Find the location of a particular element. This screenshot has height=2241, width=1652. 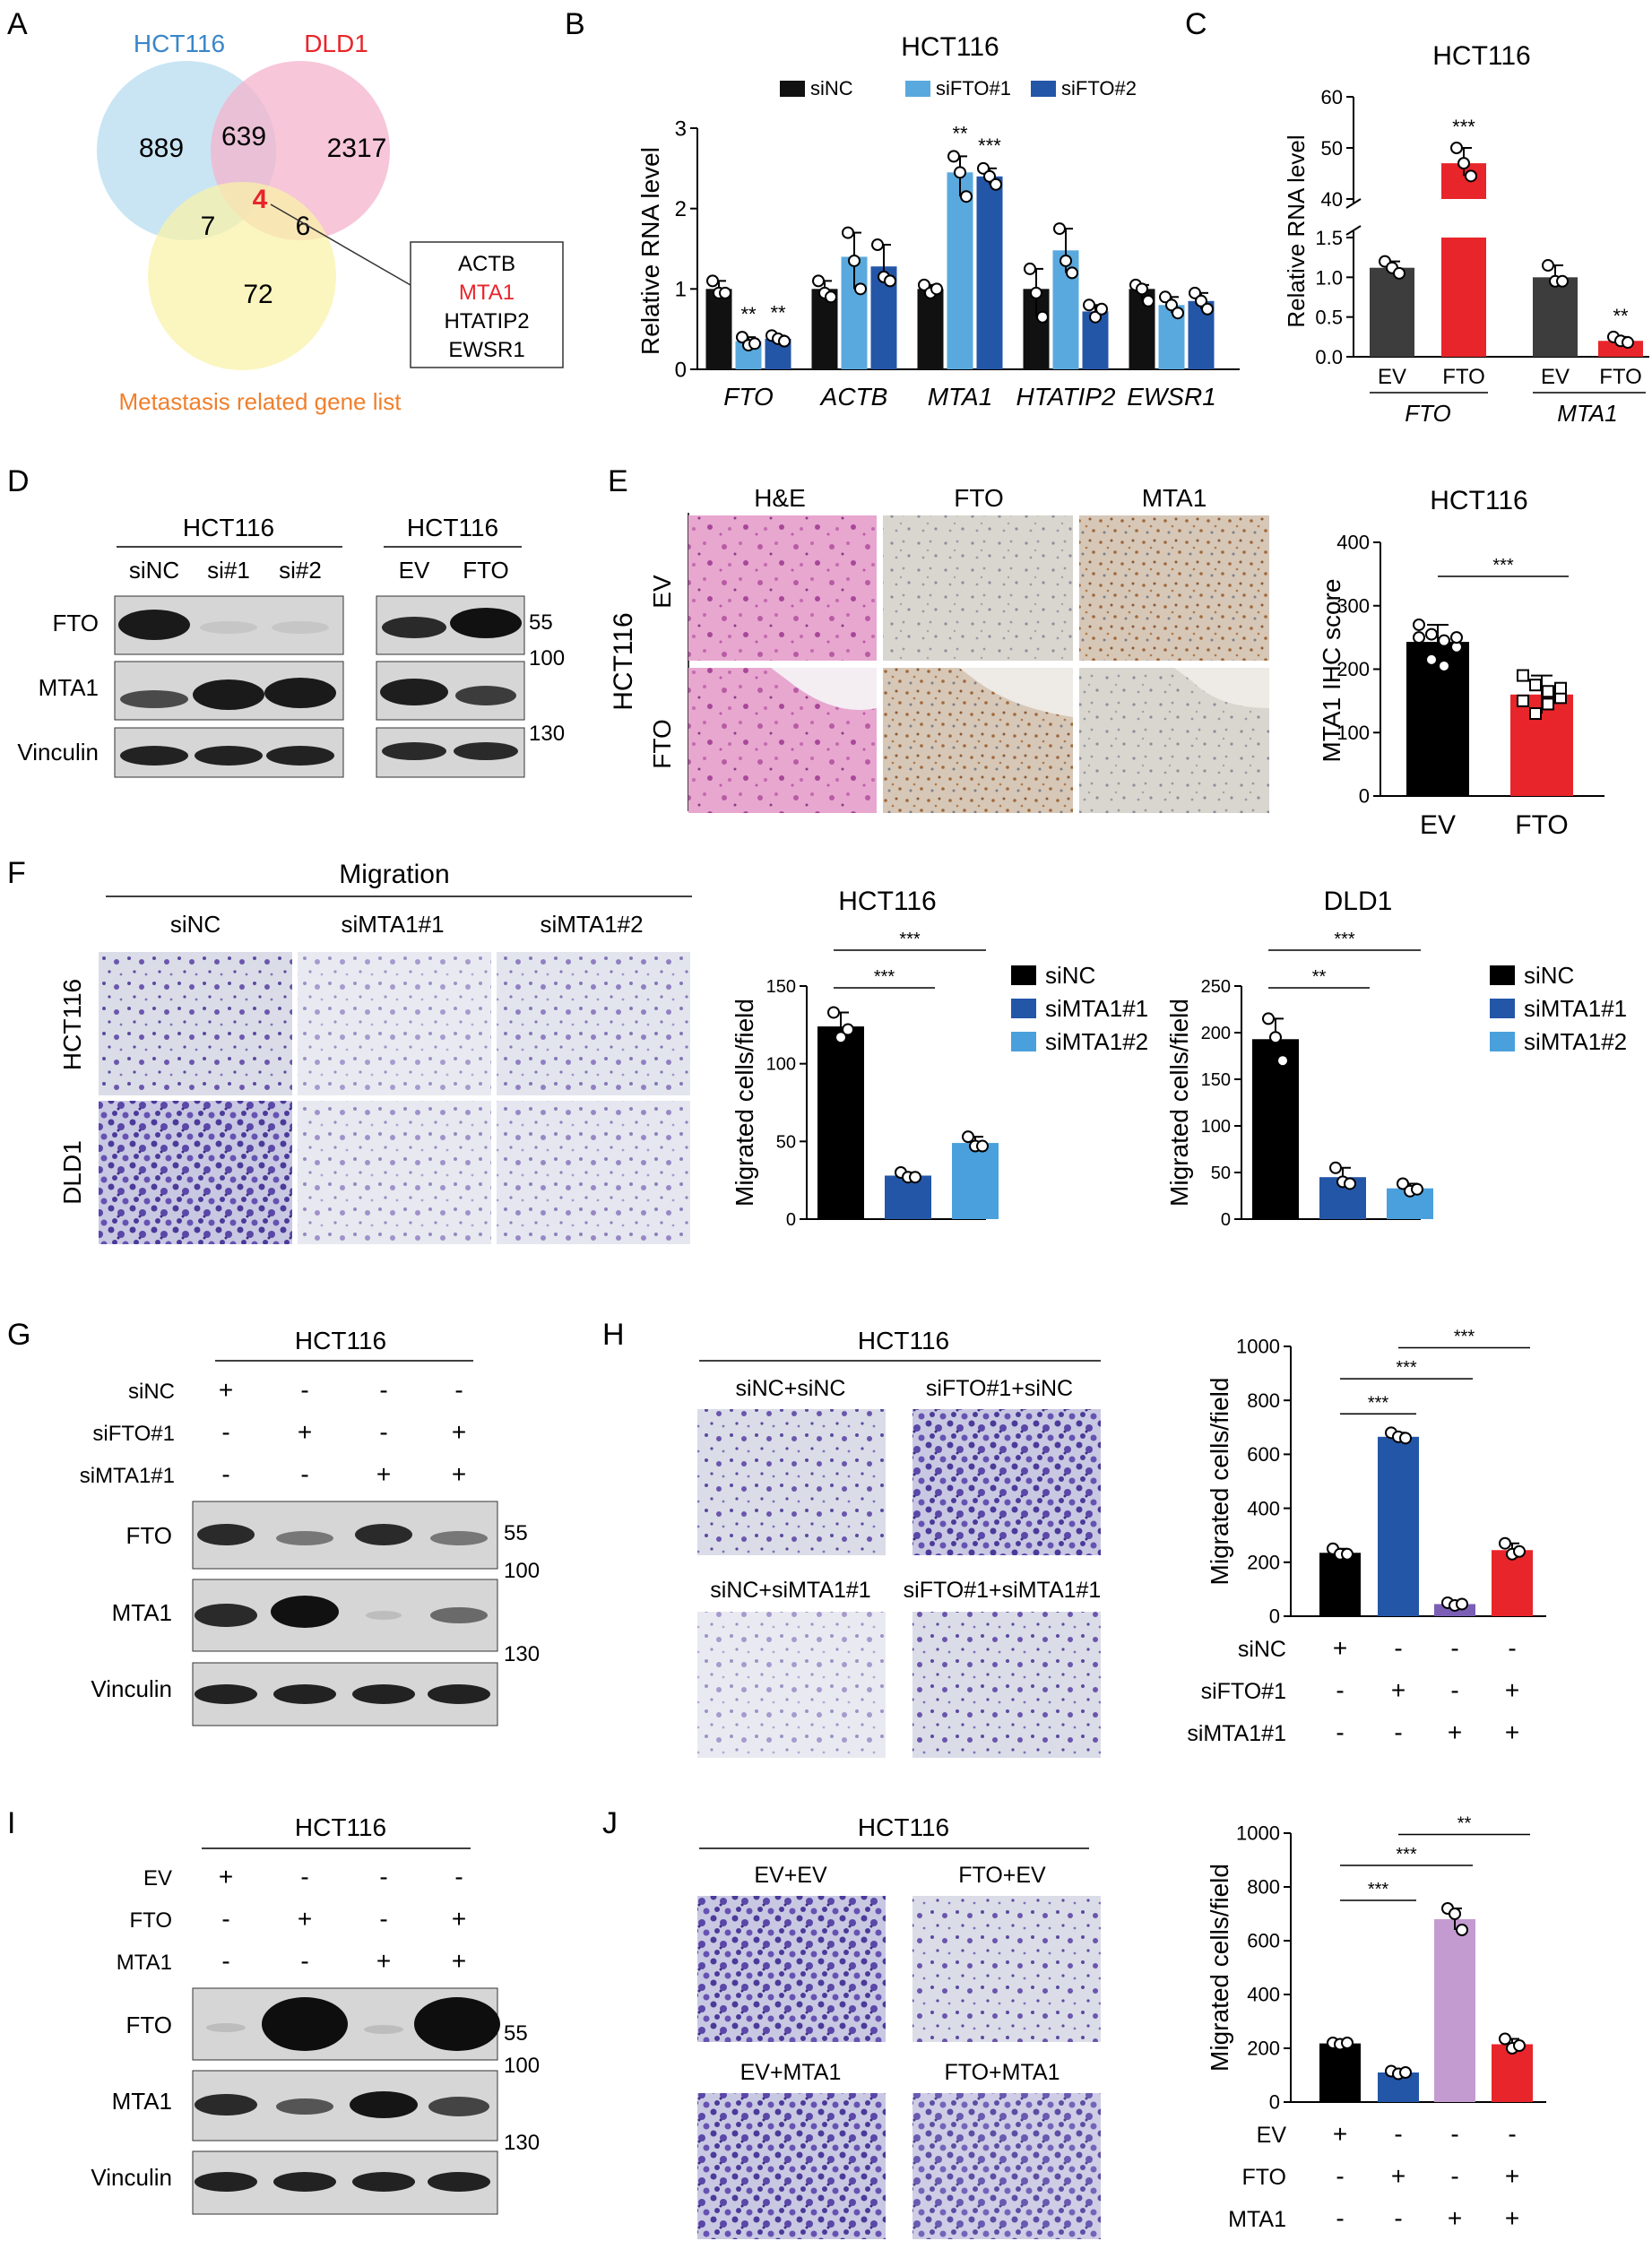

y-axis-label: Migrated cells/field is located at coordinates (1219, 1968).